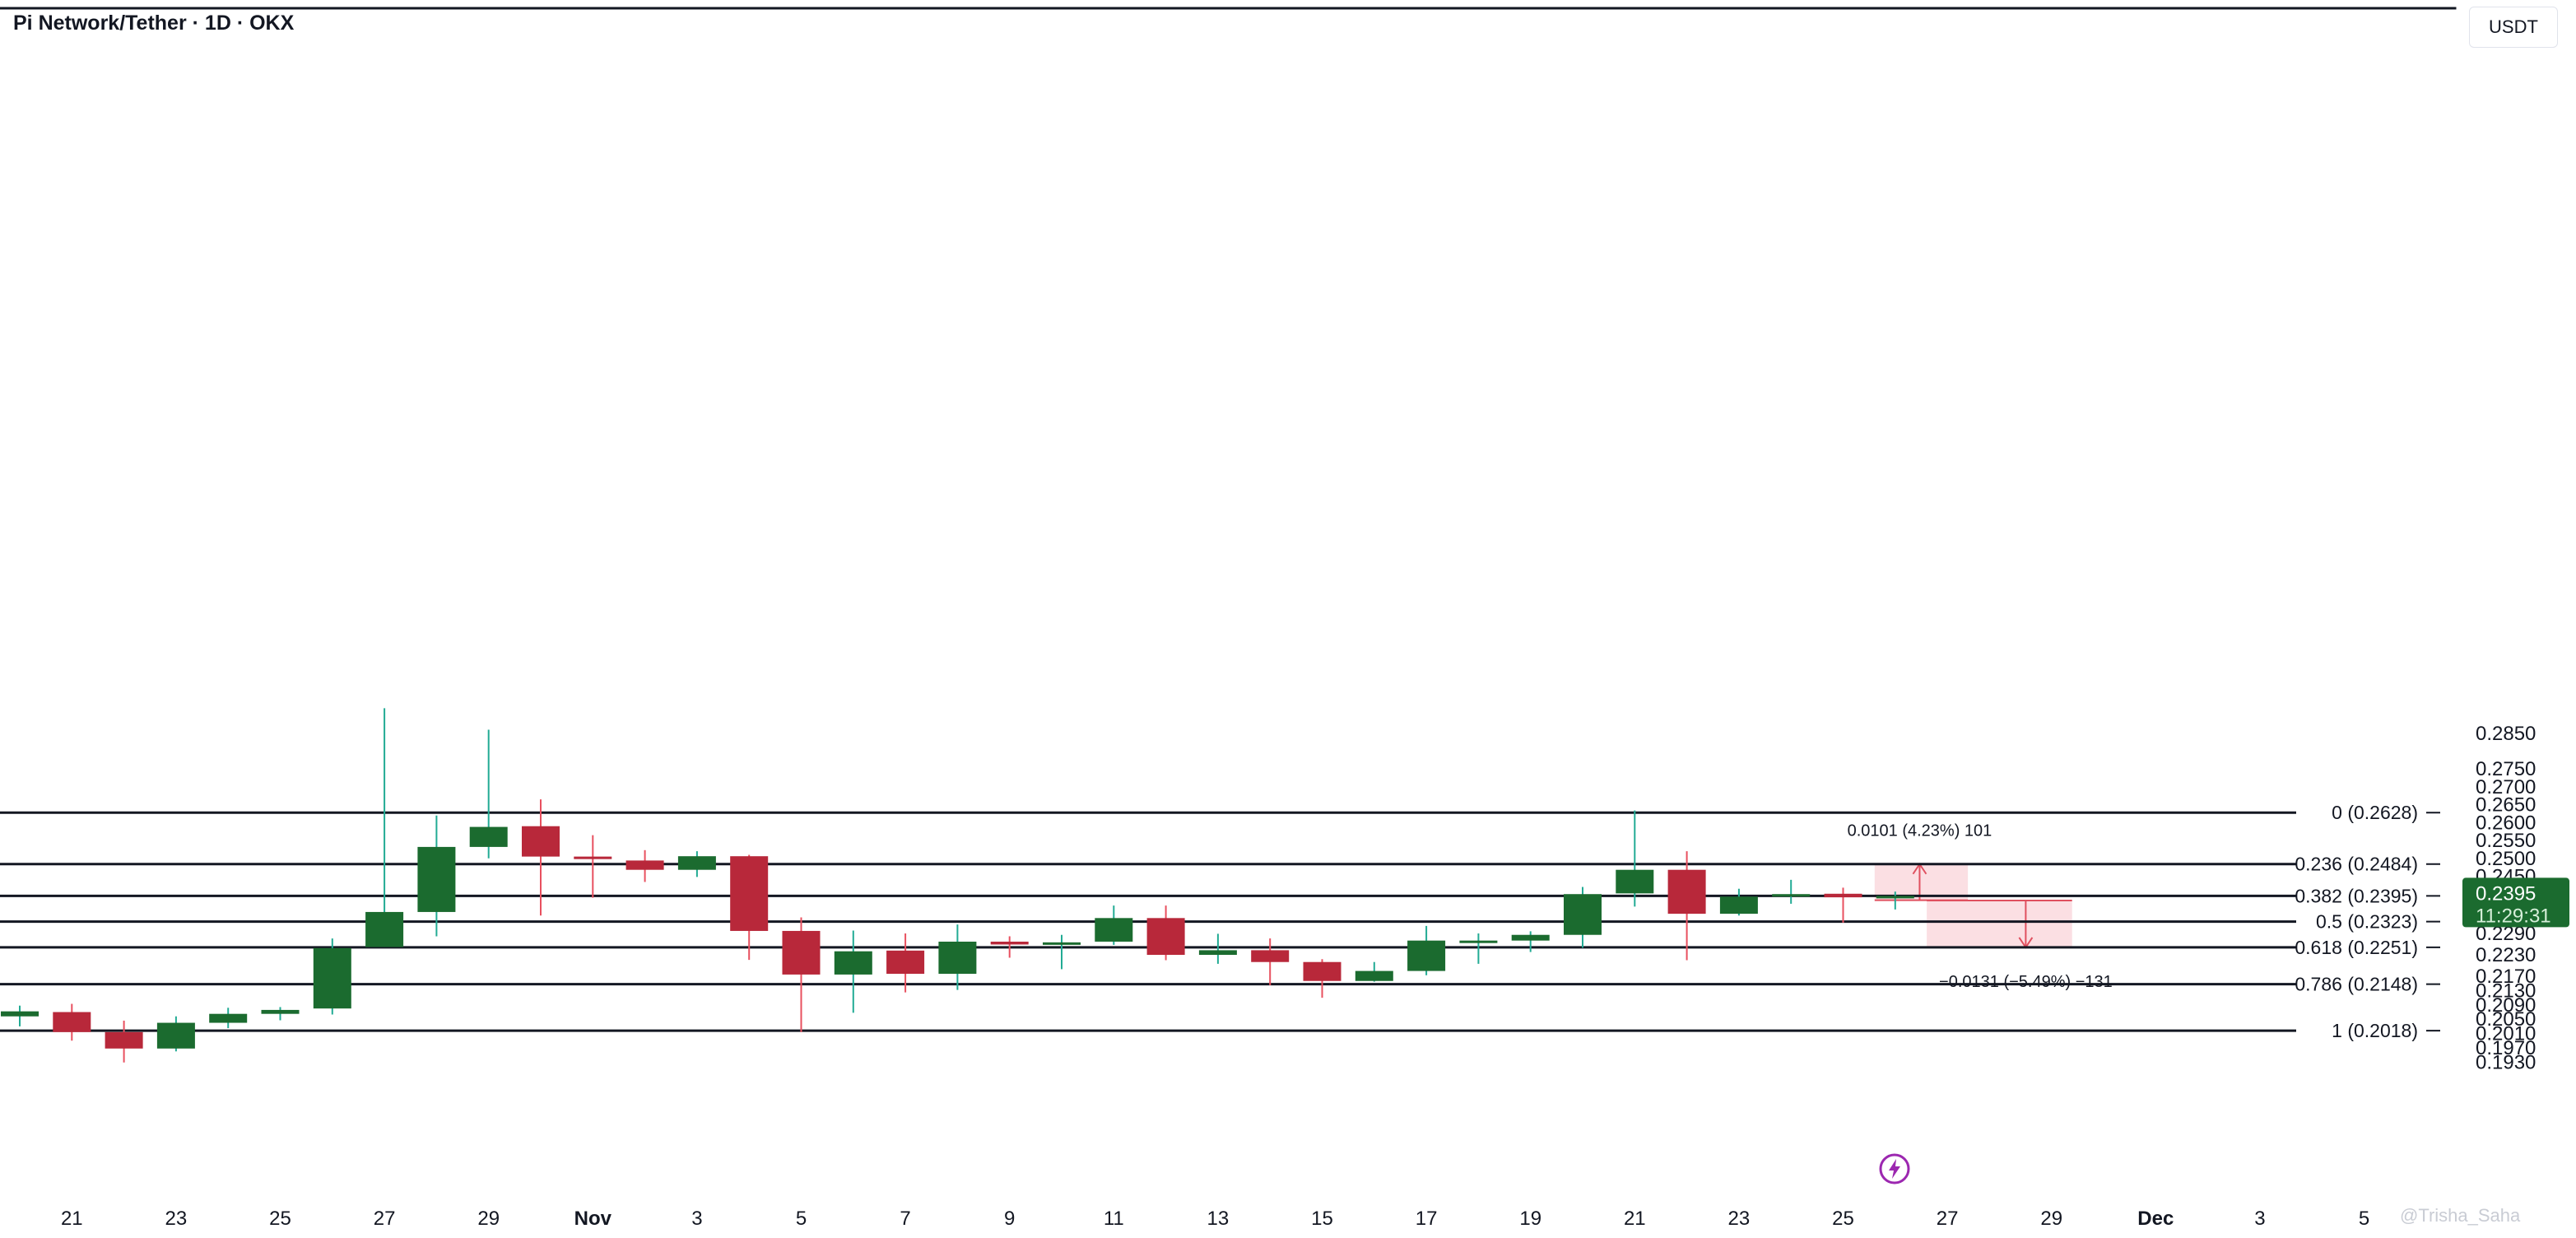 The height and width of the screenshot is (1238, 2576). I want to click on fib-level-0.236: 0.236 (0.2484), so click(1220, 864).